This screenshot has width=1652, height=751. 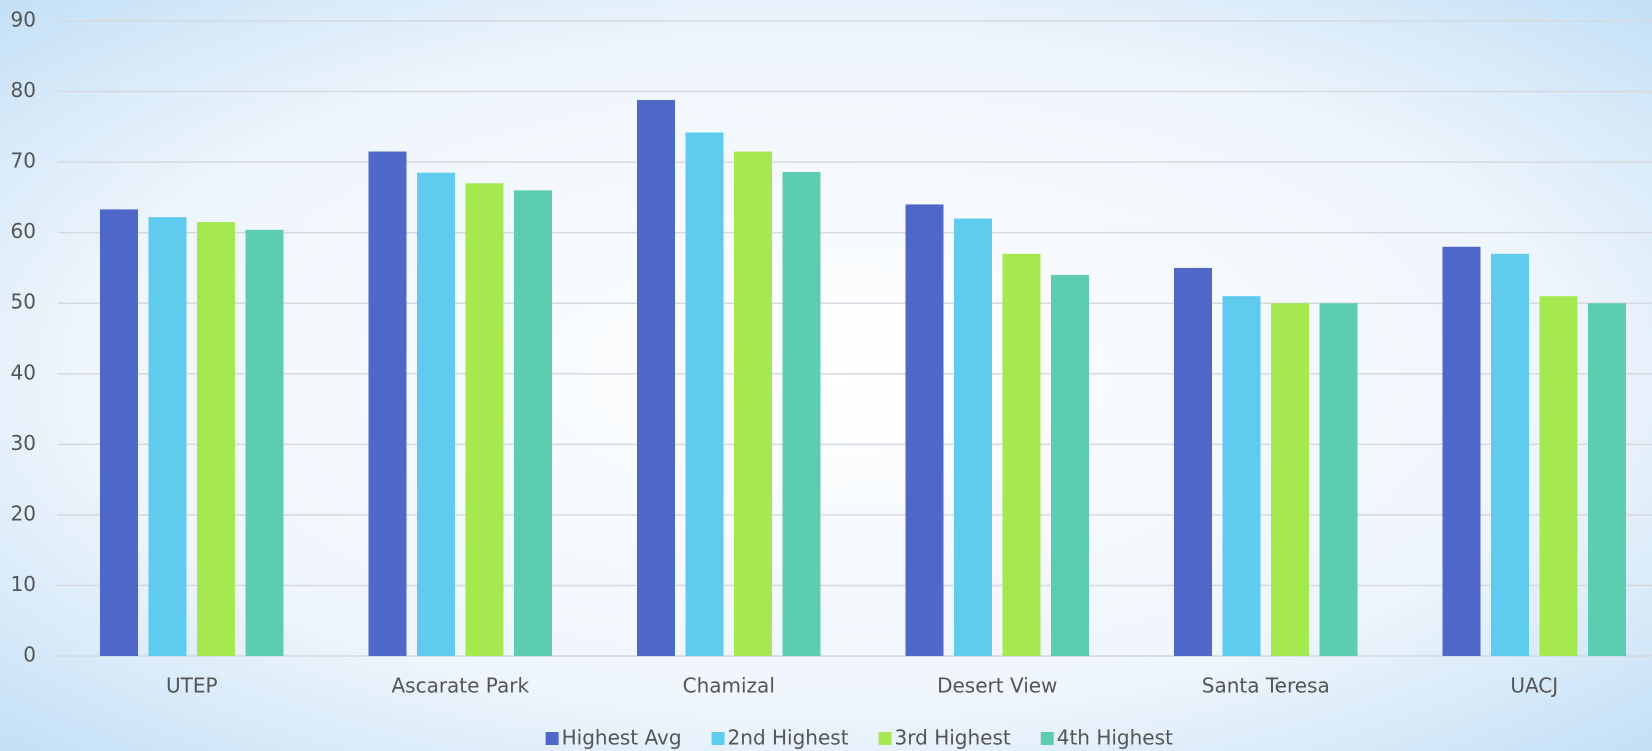 I want to click on y-tick-label: 60, so click(x=23, y=231).